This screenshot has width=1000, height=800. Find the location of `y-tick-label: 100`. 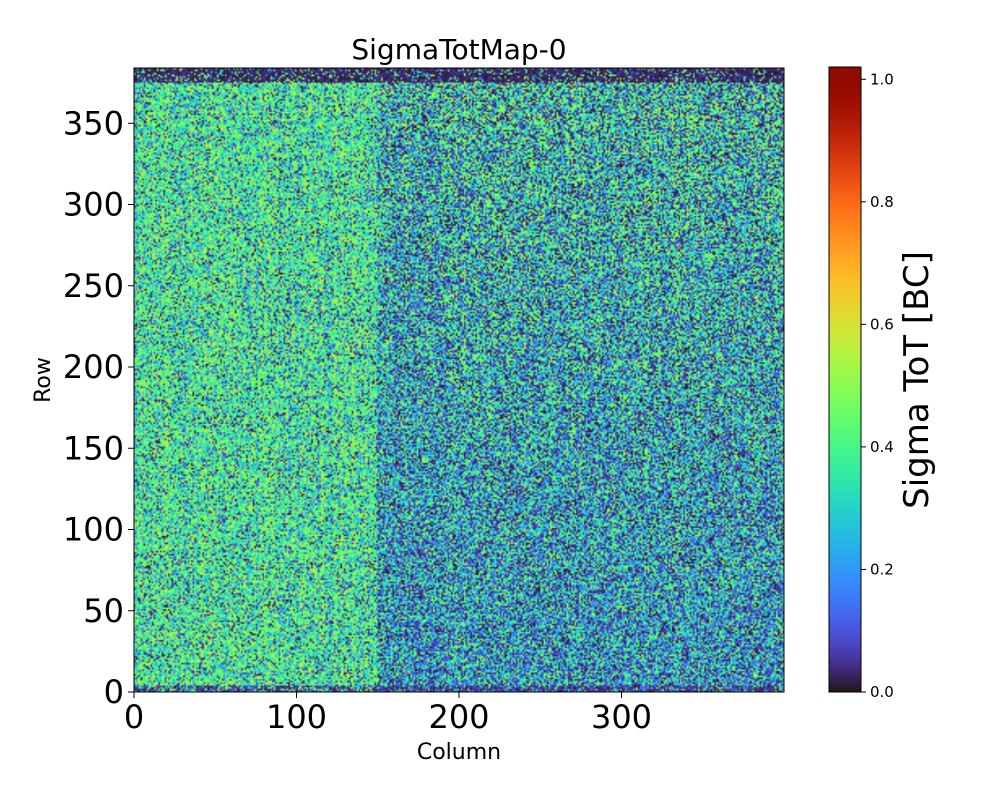

y-tick-label: 100 is located at coordinates (93, 530).